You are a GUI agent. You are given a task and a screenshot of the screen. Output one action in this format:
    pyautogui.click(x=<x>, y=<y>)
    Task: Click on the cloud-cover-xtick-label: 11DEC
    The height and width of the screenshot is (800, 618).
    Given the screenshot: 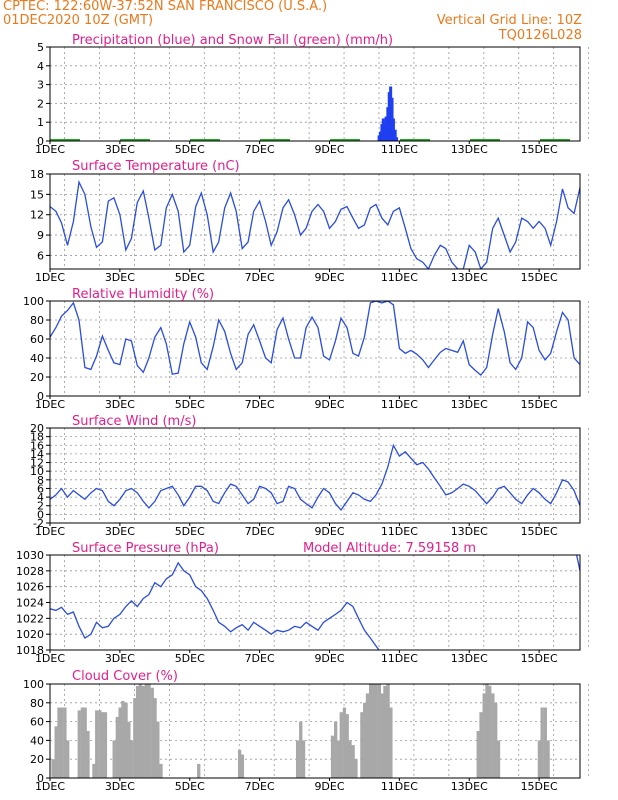 What is the action you would take?
    pyautogui.click(x=399, y=786)
    